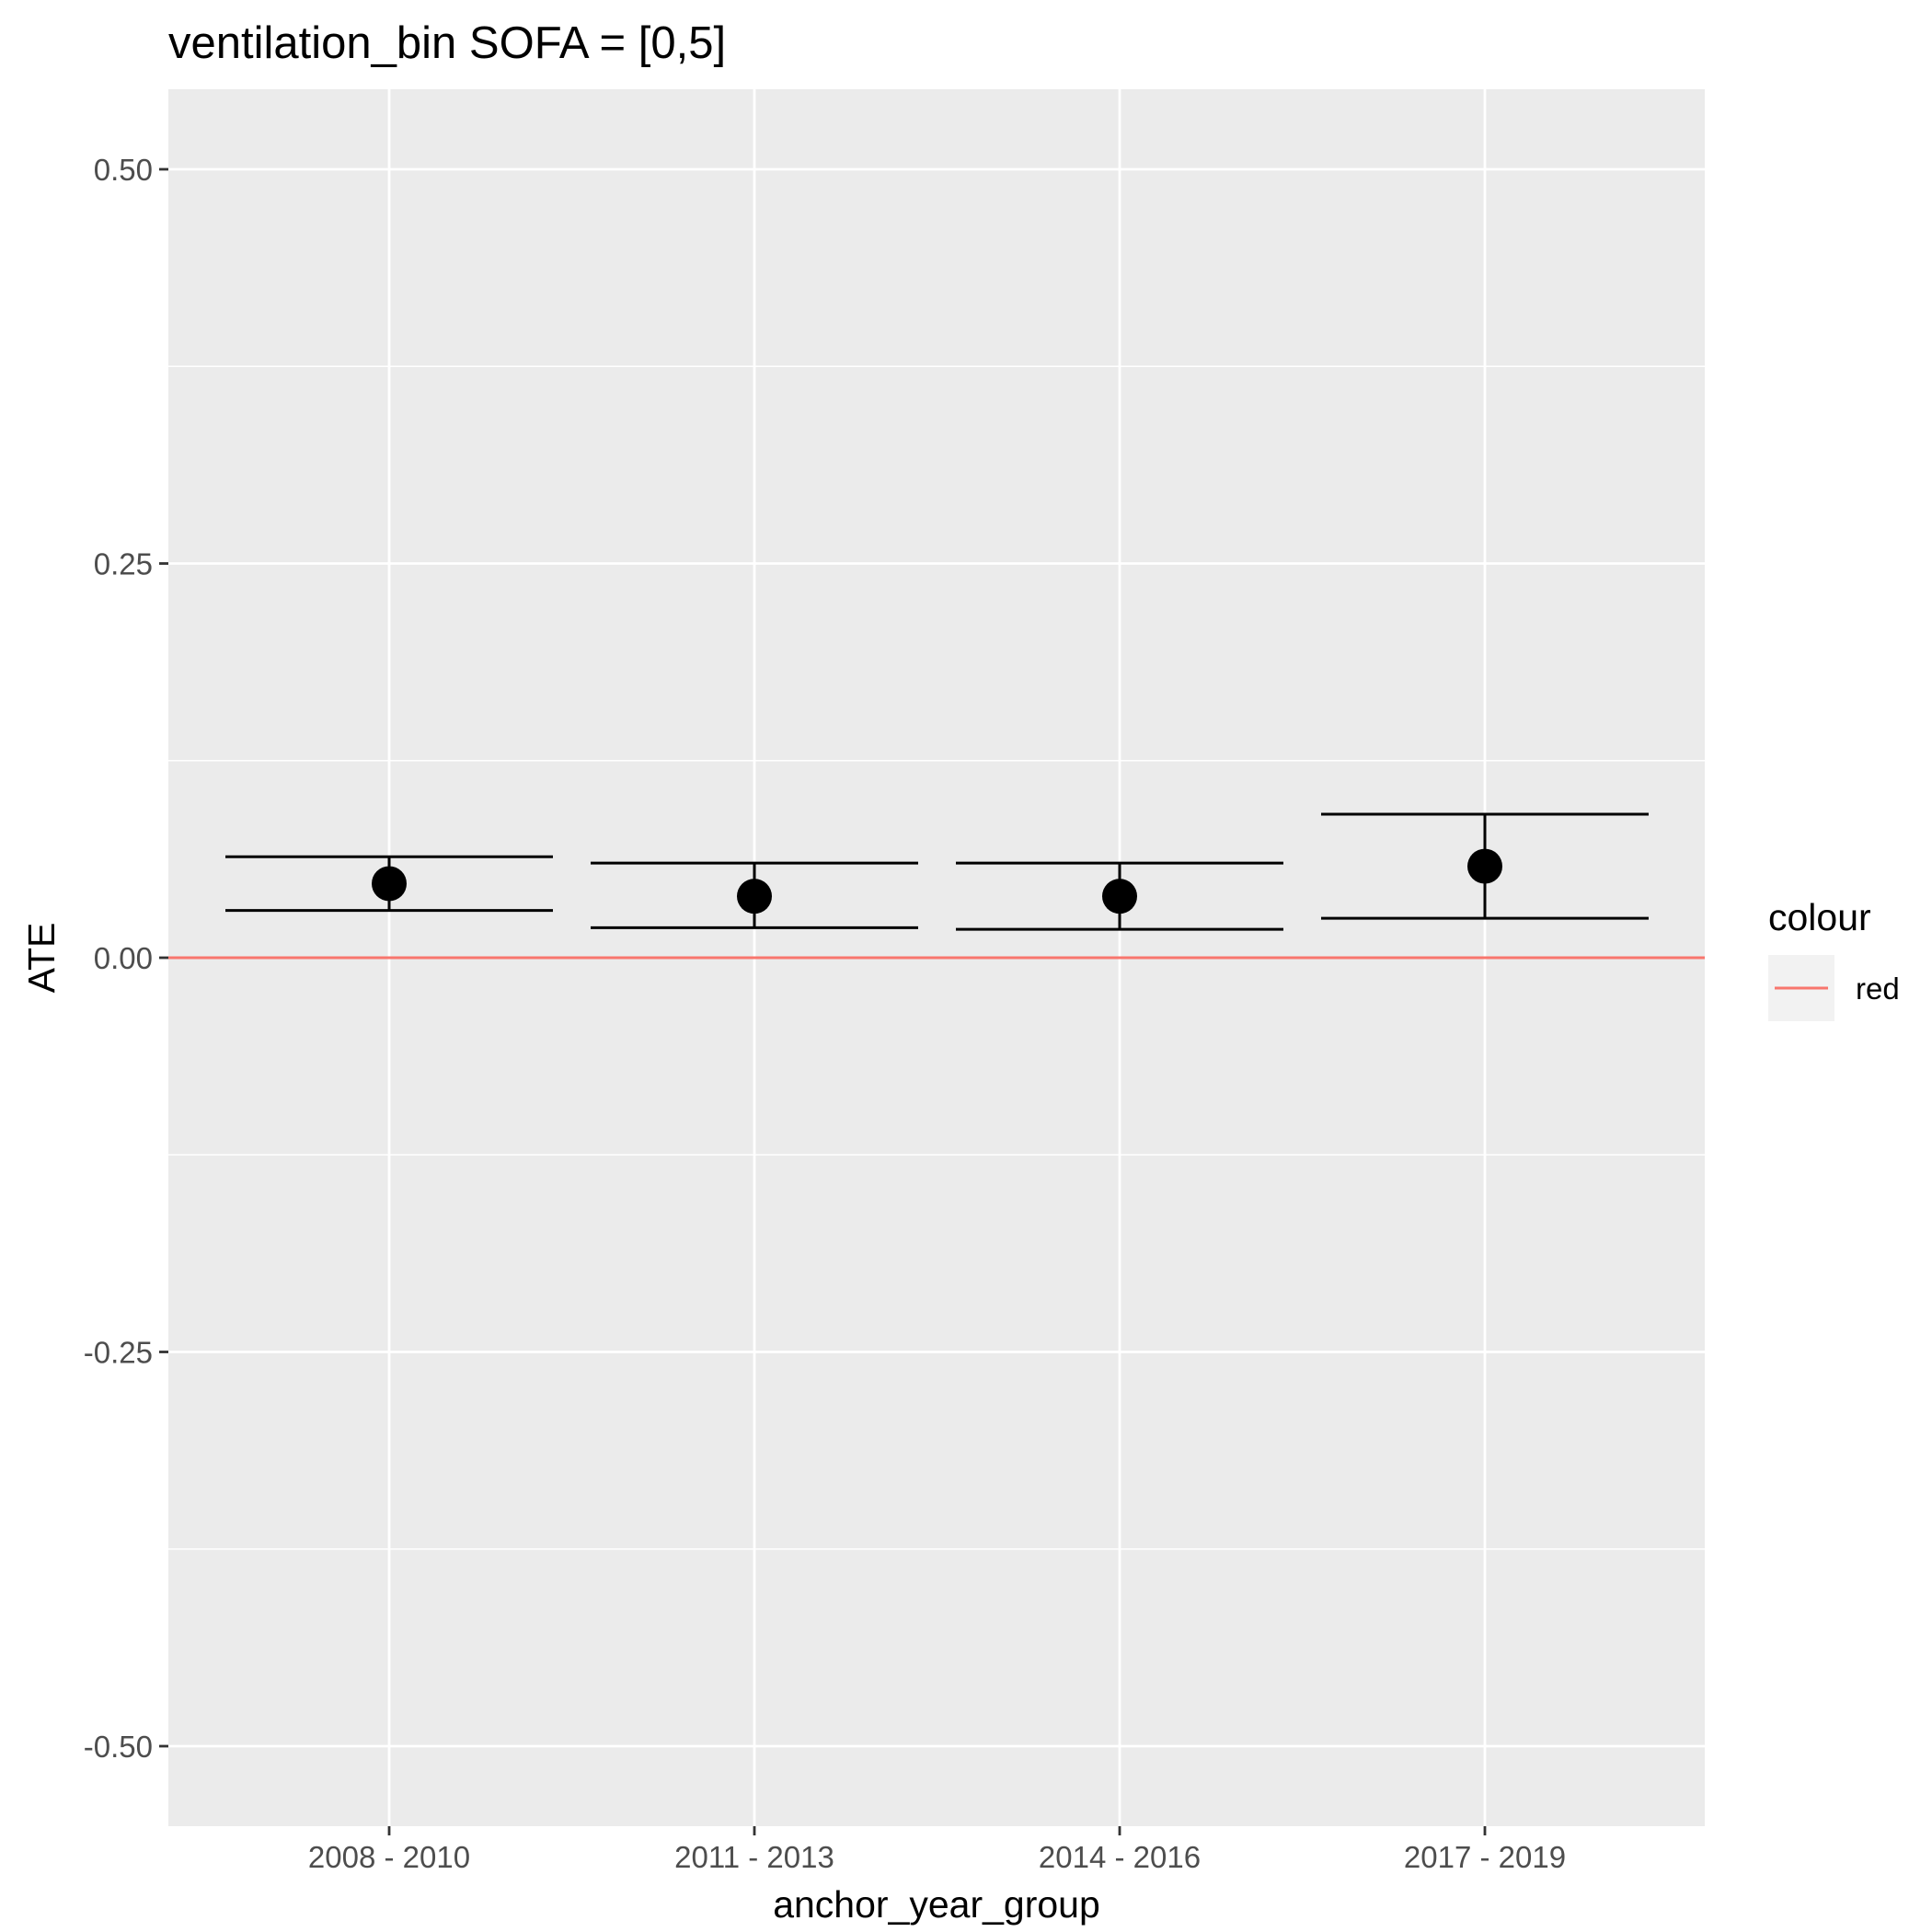 Image resolution: width=1932 pixels, height=1932 pixels. Describe the element at coordinates (1120, 1857) in the screenshot. I see `x-tick-label: 2014 - 2016` at that location.